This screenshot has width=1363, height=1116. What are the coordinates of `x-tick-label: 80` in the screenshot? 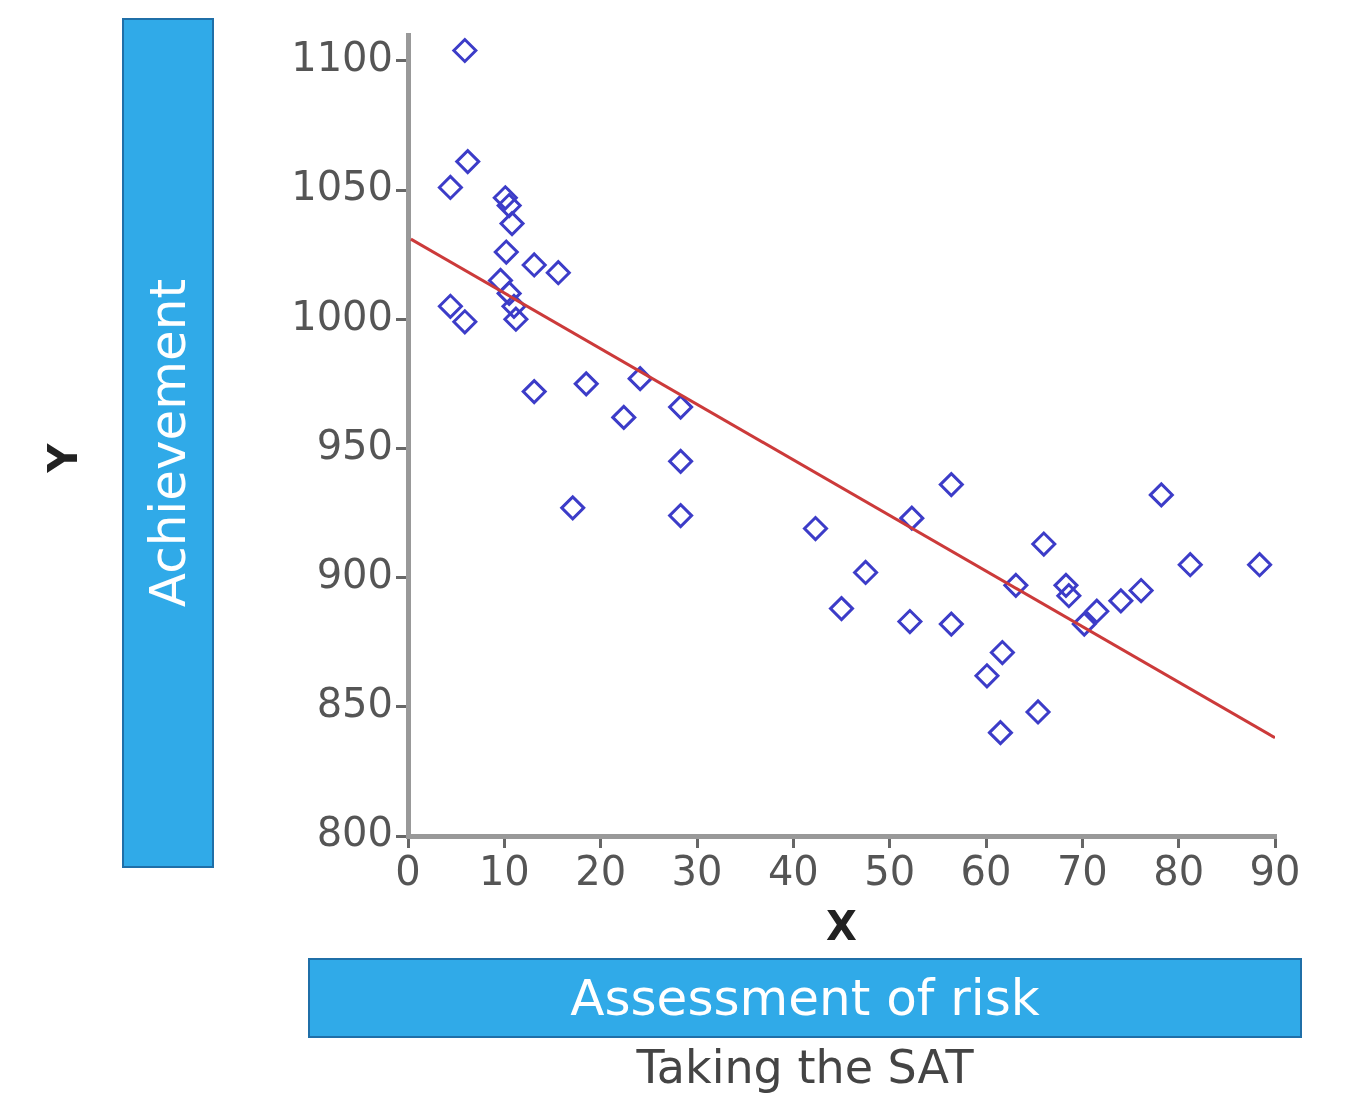 It's located at (1179, 871).